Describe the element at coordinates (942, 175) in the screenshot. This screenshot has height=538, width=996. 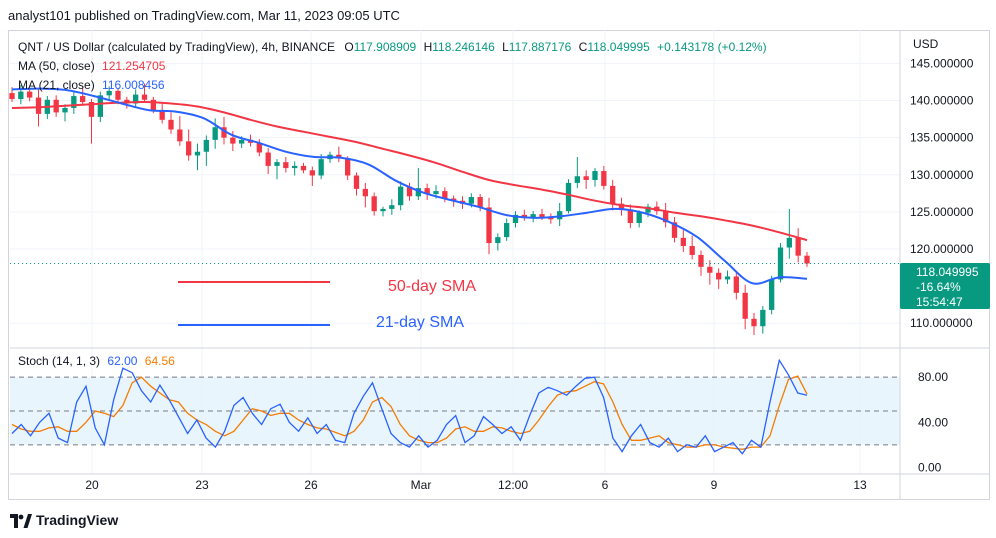
I see `y-tick-label: 130.000000` at that location.